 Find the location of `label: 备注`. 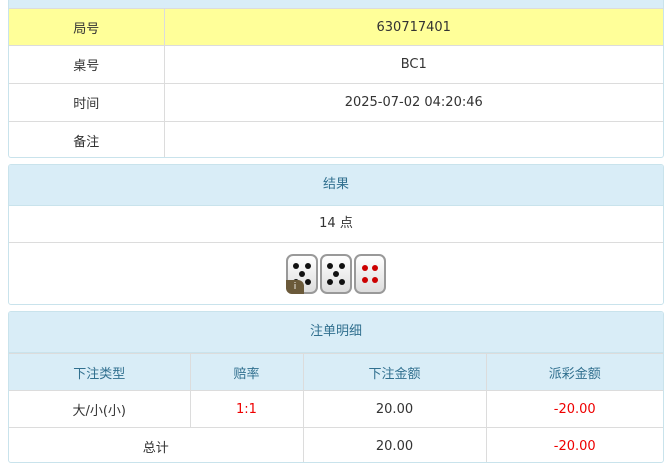

label: 备注 is located at coordinates (87, 139).